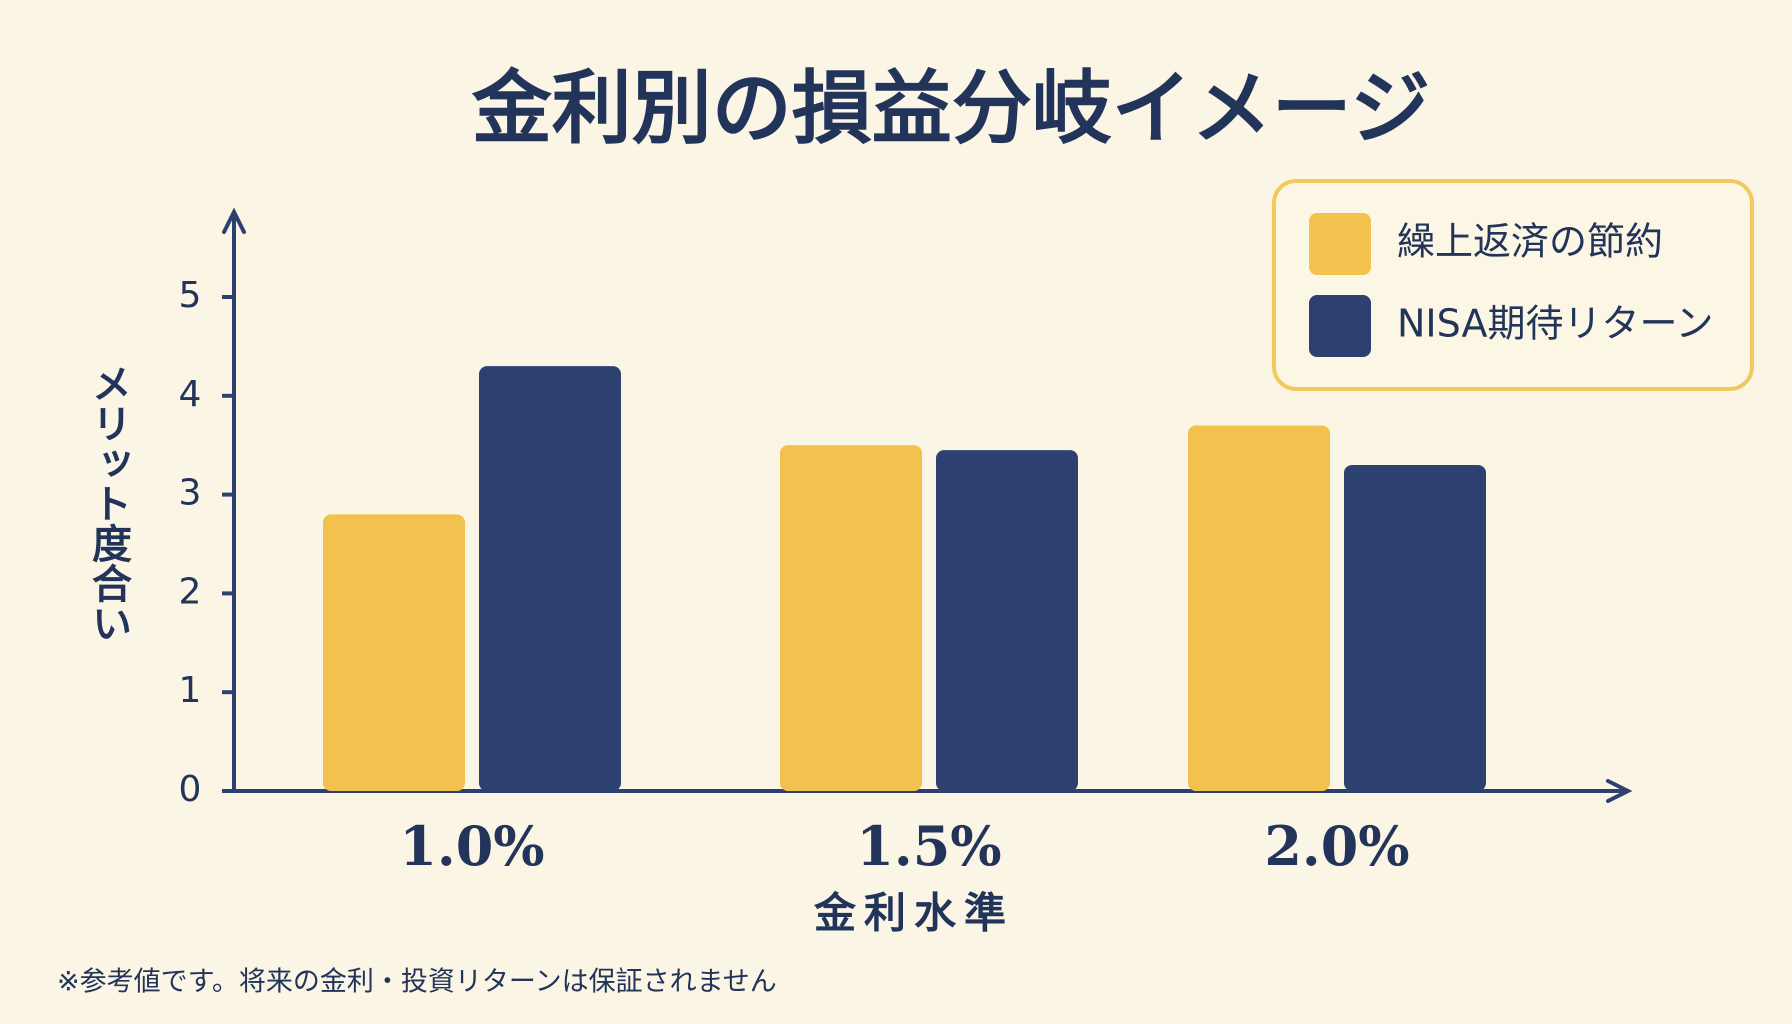  I want to click on y-tick-label: 4, so click(190, 394).